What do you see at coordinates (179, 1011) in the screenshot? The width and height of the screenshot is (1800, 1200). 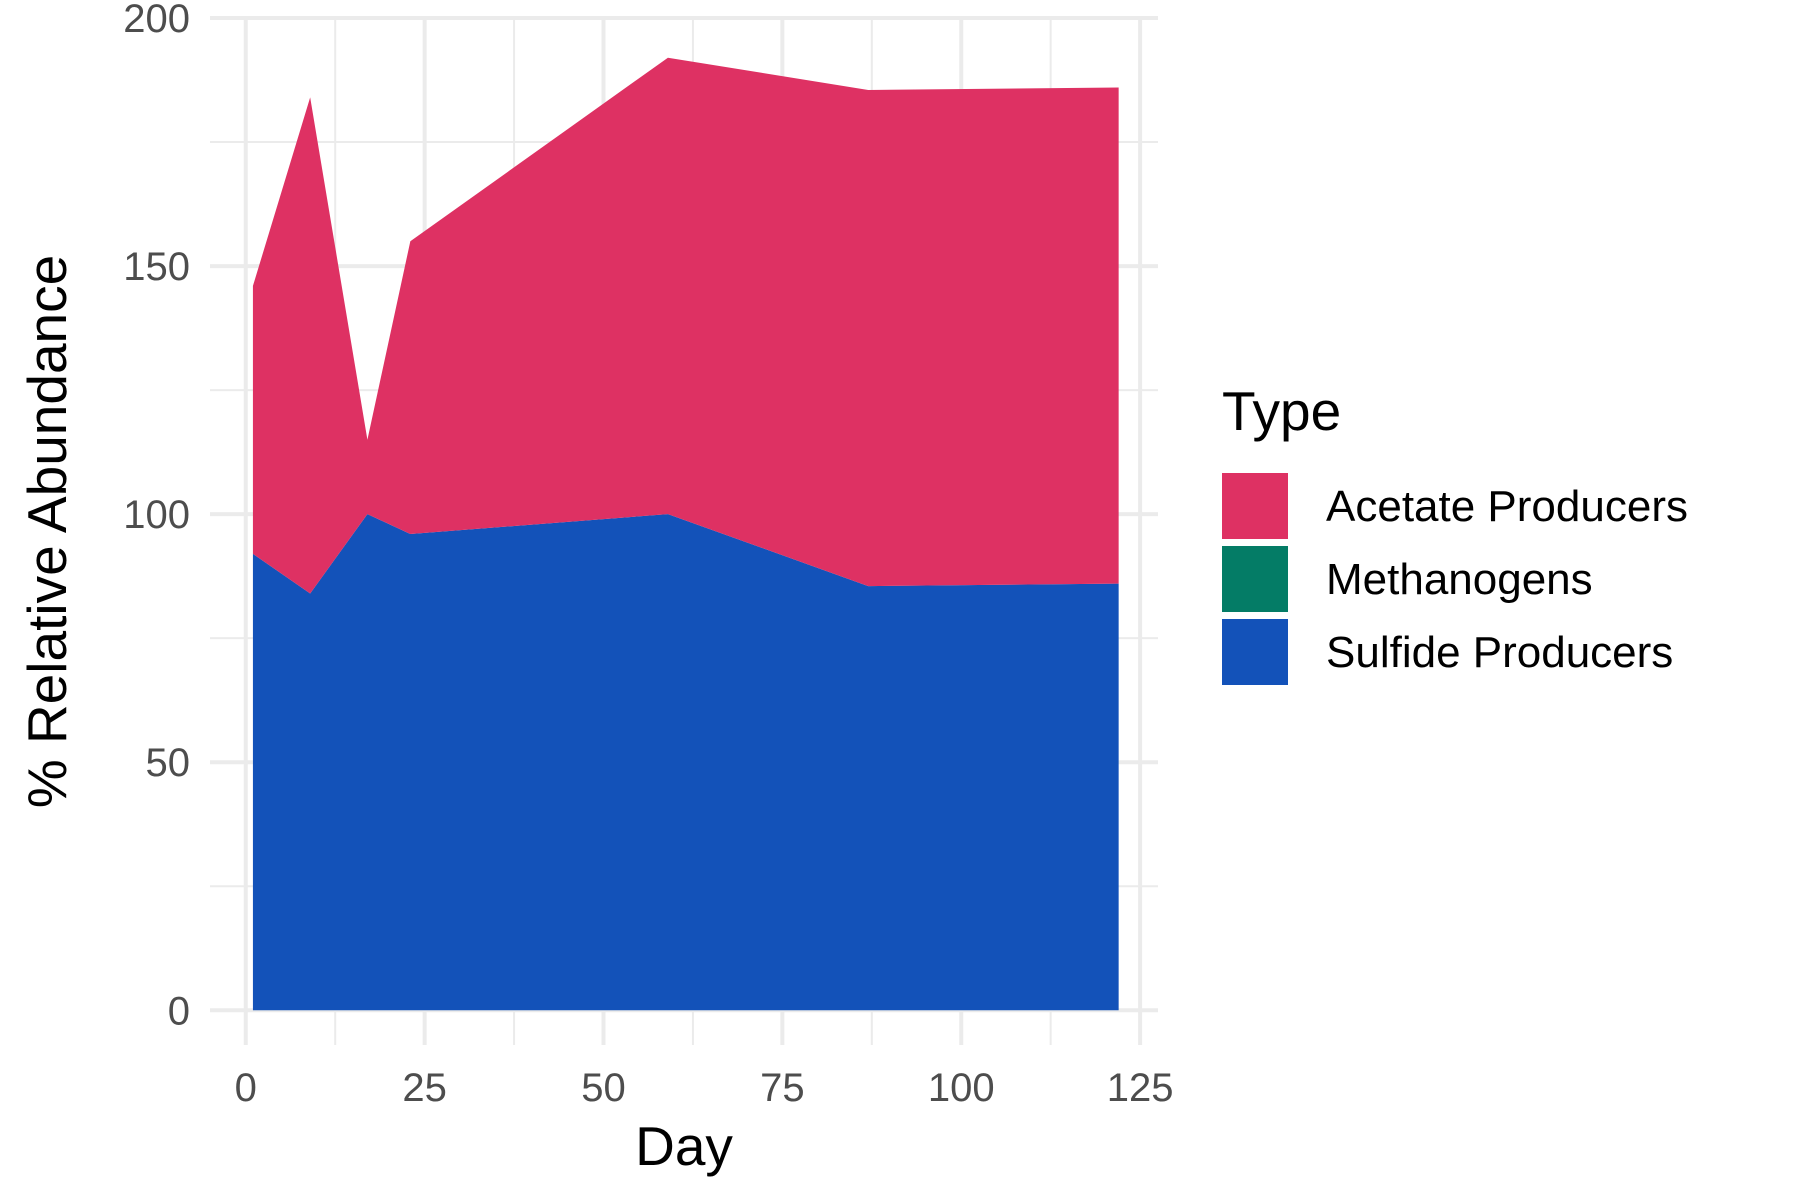 I see `y-tick-label: 0` at bounding box center [179, 1011].